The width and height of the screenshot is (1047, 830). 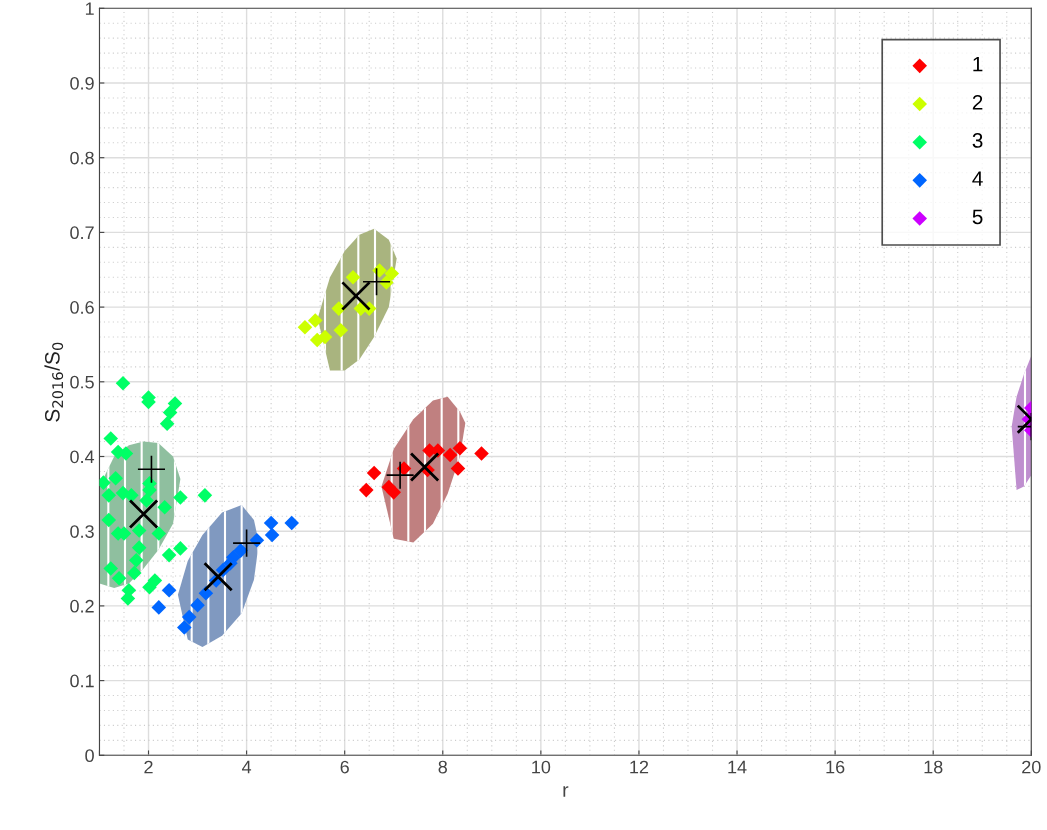 I want to click on legend-label: 5, so click(x=977, y=217).